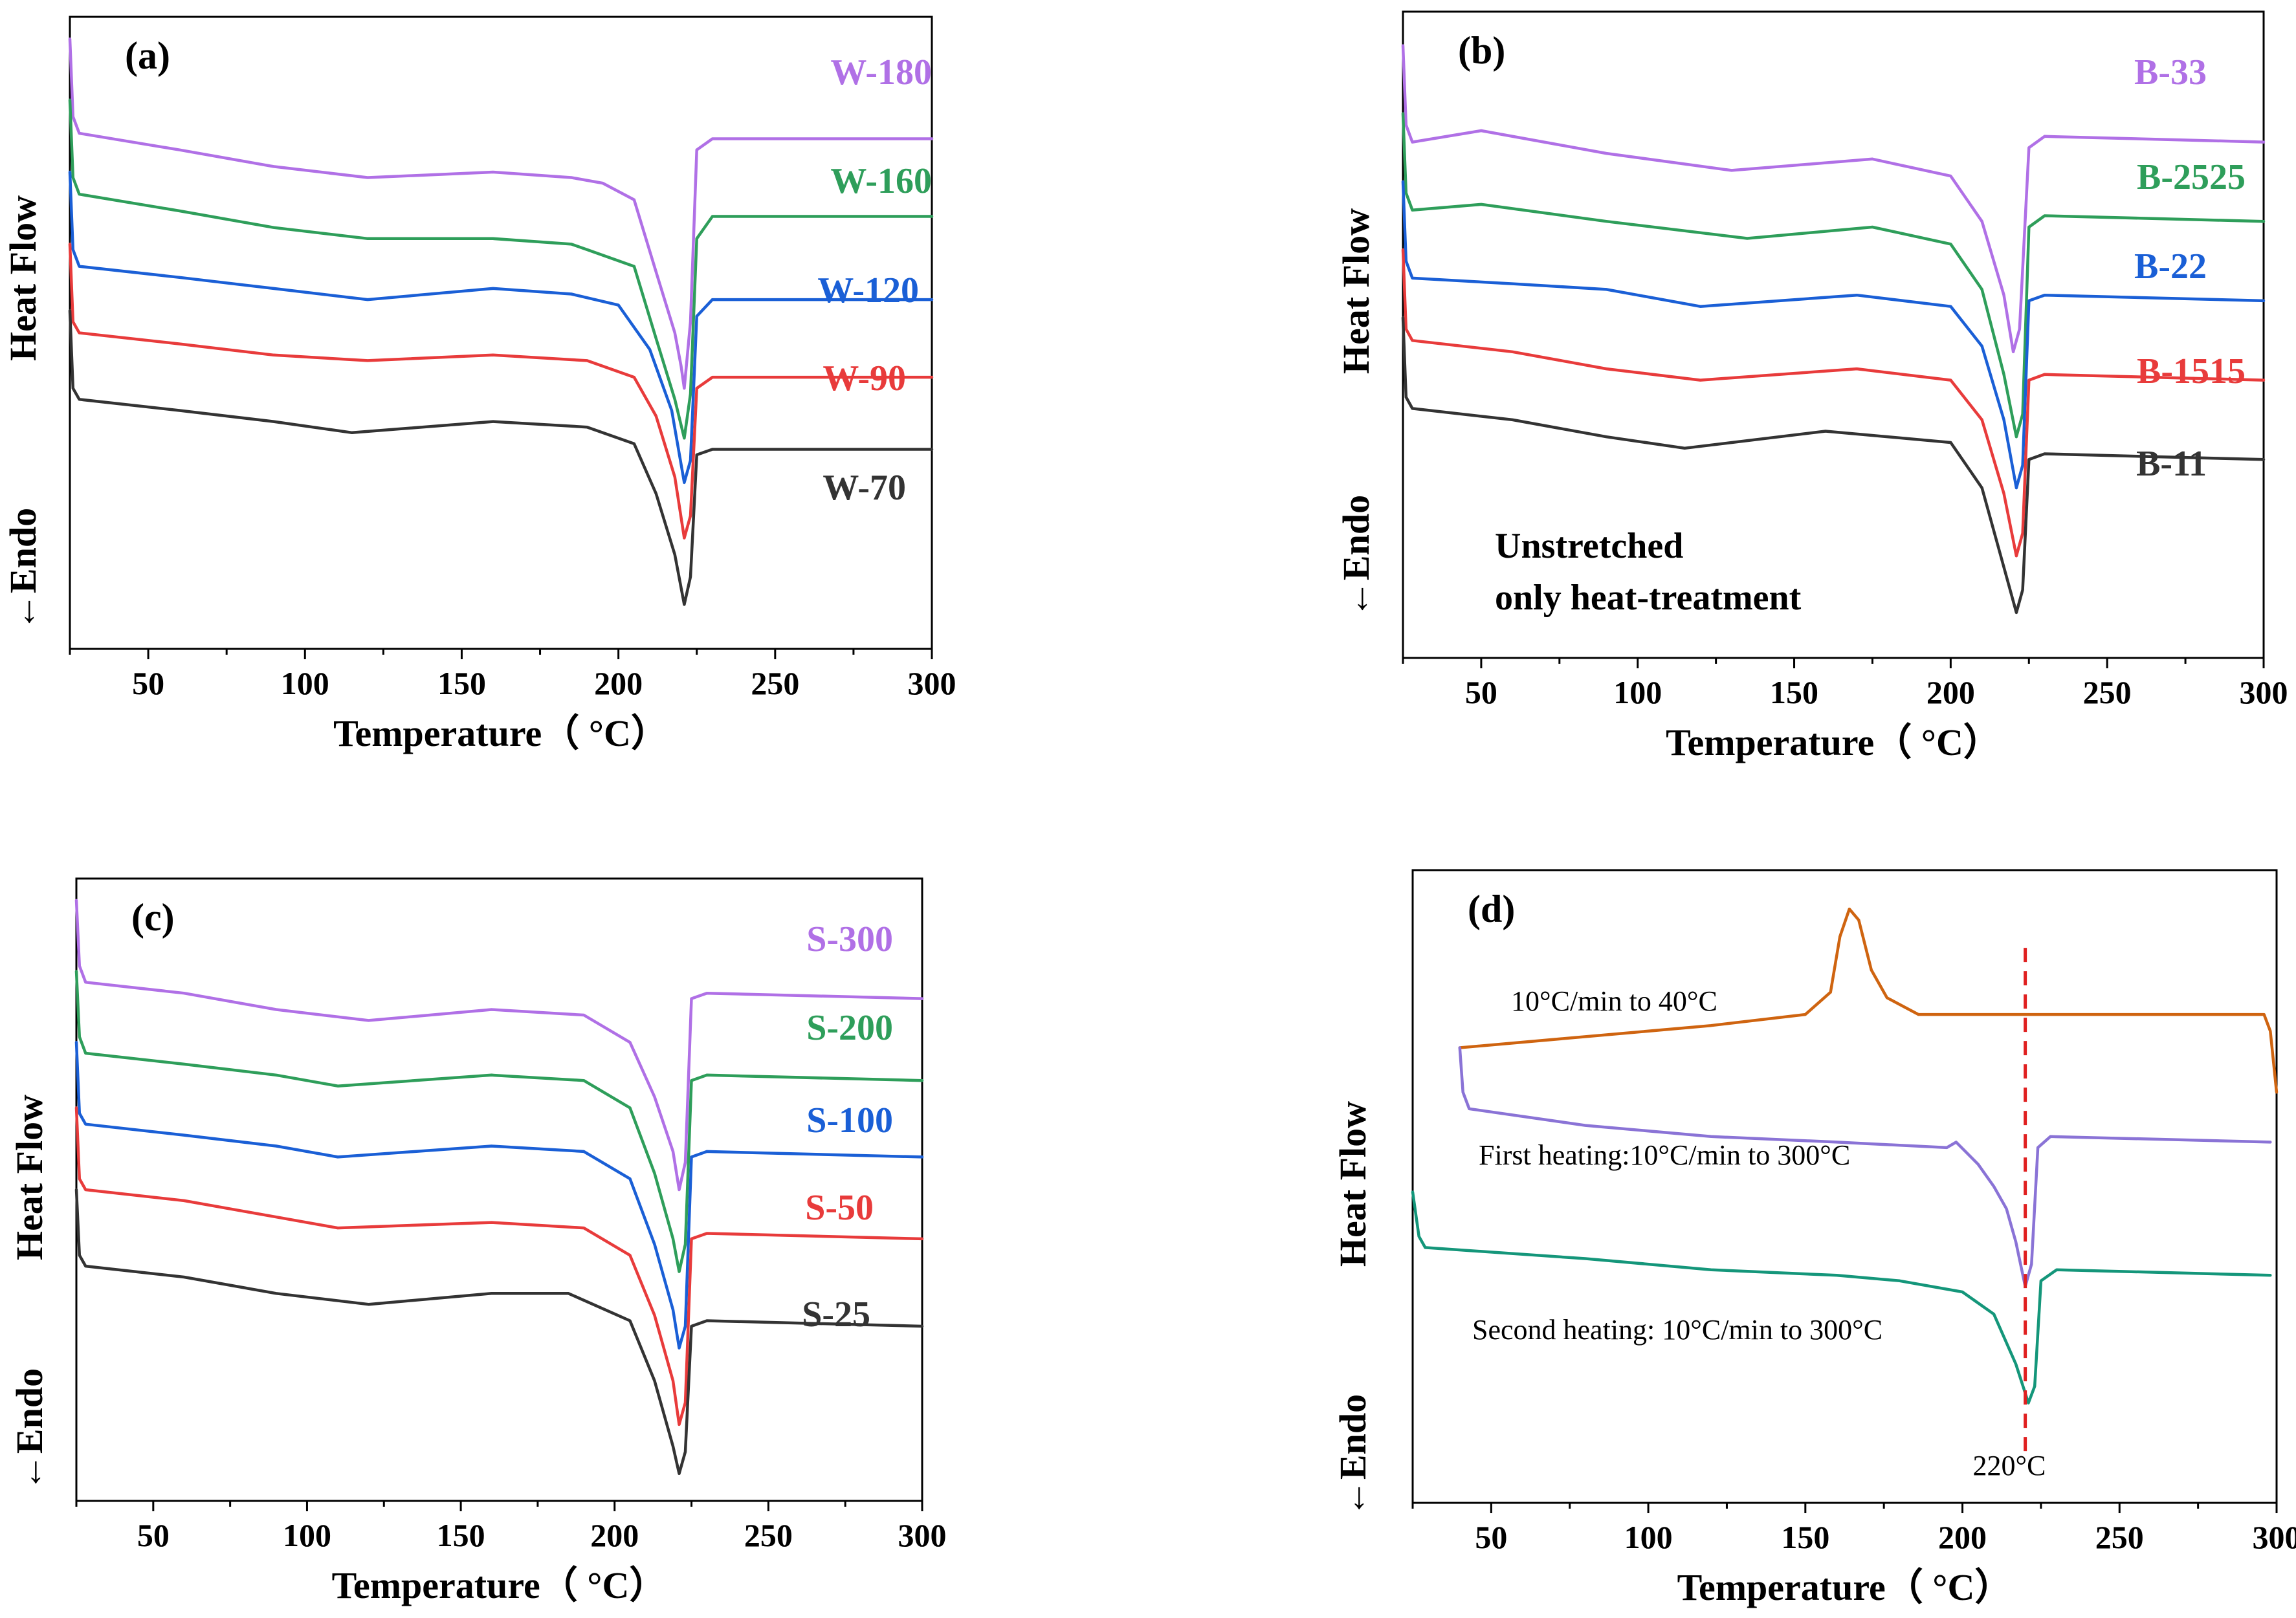  Describe the element at coordinates (881, 72) in the screenshot. I see `series-label: W-180` at that location.